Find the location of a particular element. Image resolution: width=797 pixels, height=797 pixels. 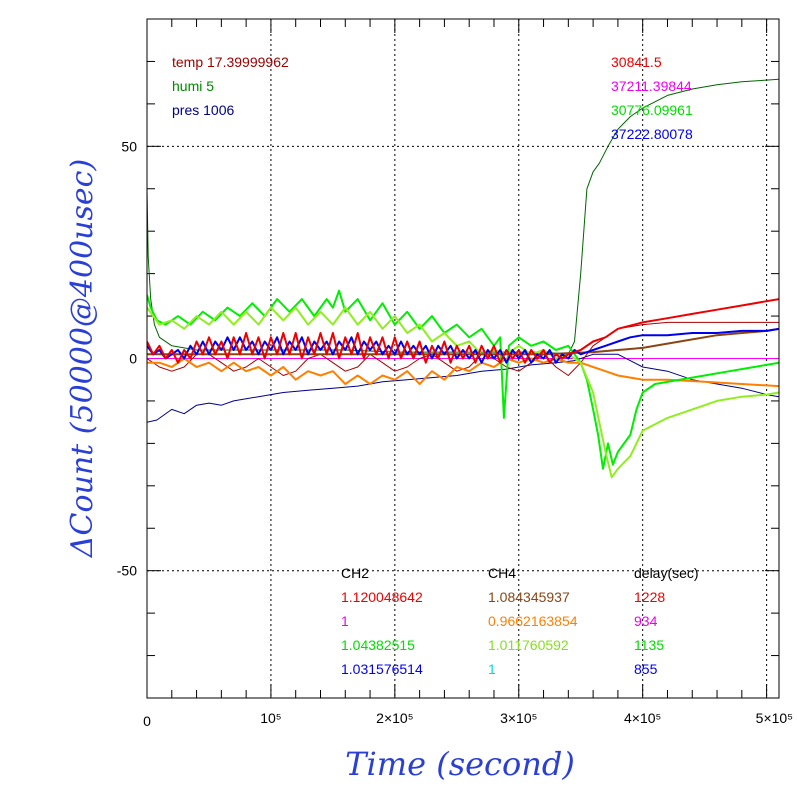

table-cell-delay: 1228 is located at coordinates (649, 597).